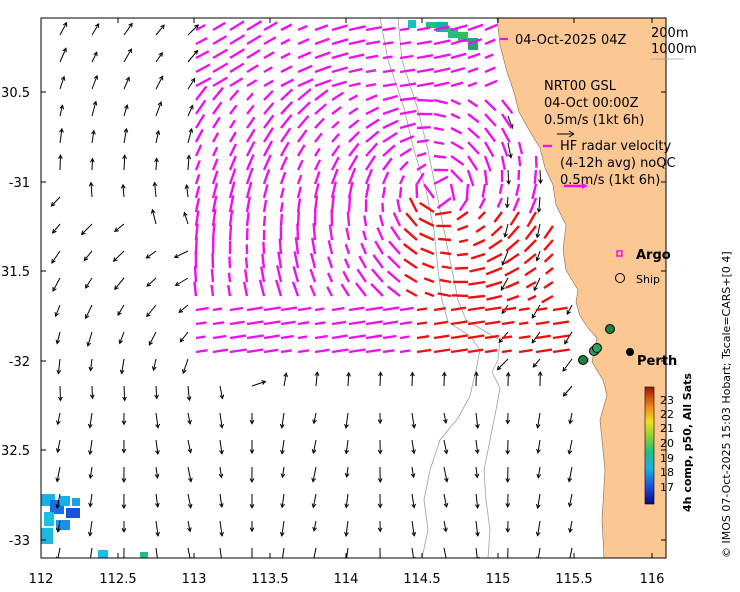 The height and width of the screenshot is (592, 740). Describe the element at coordinates (194, 579) in the screenshot. I see `x-tick-label: 113` at that location.